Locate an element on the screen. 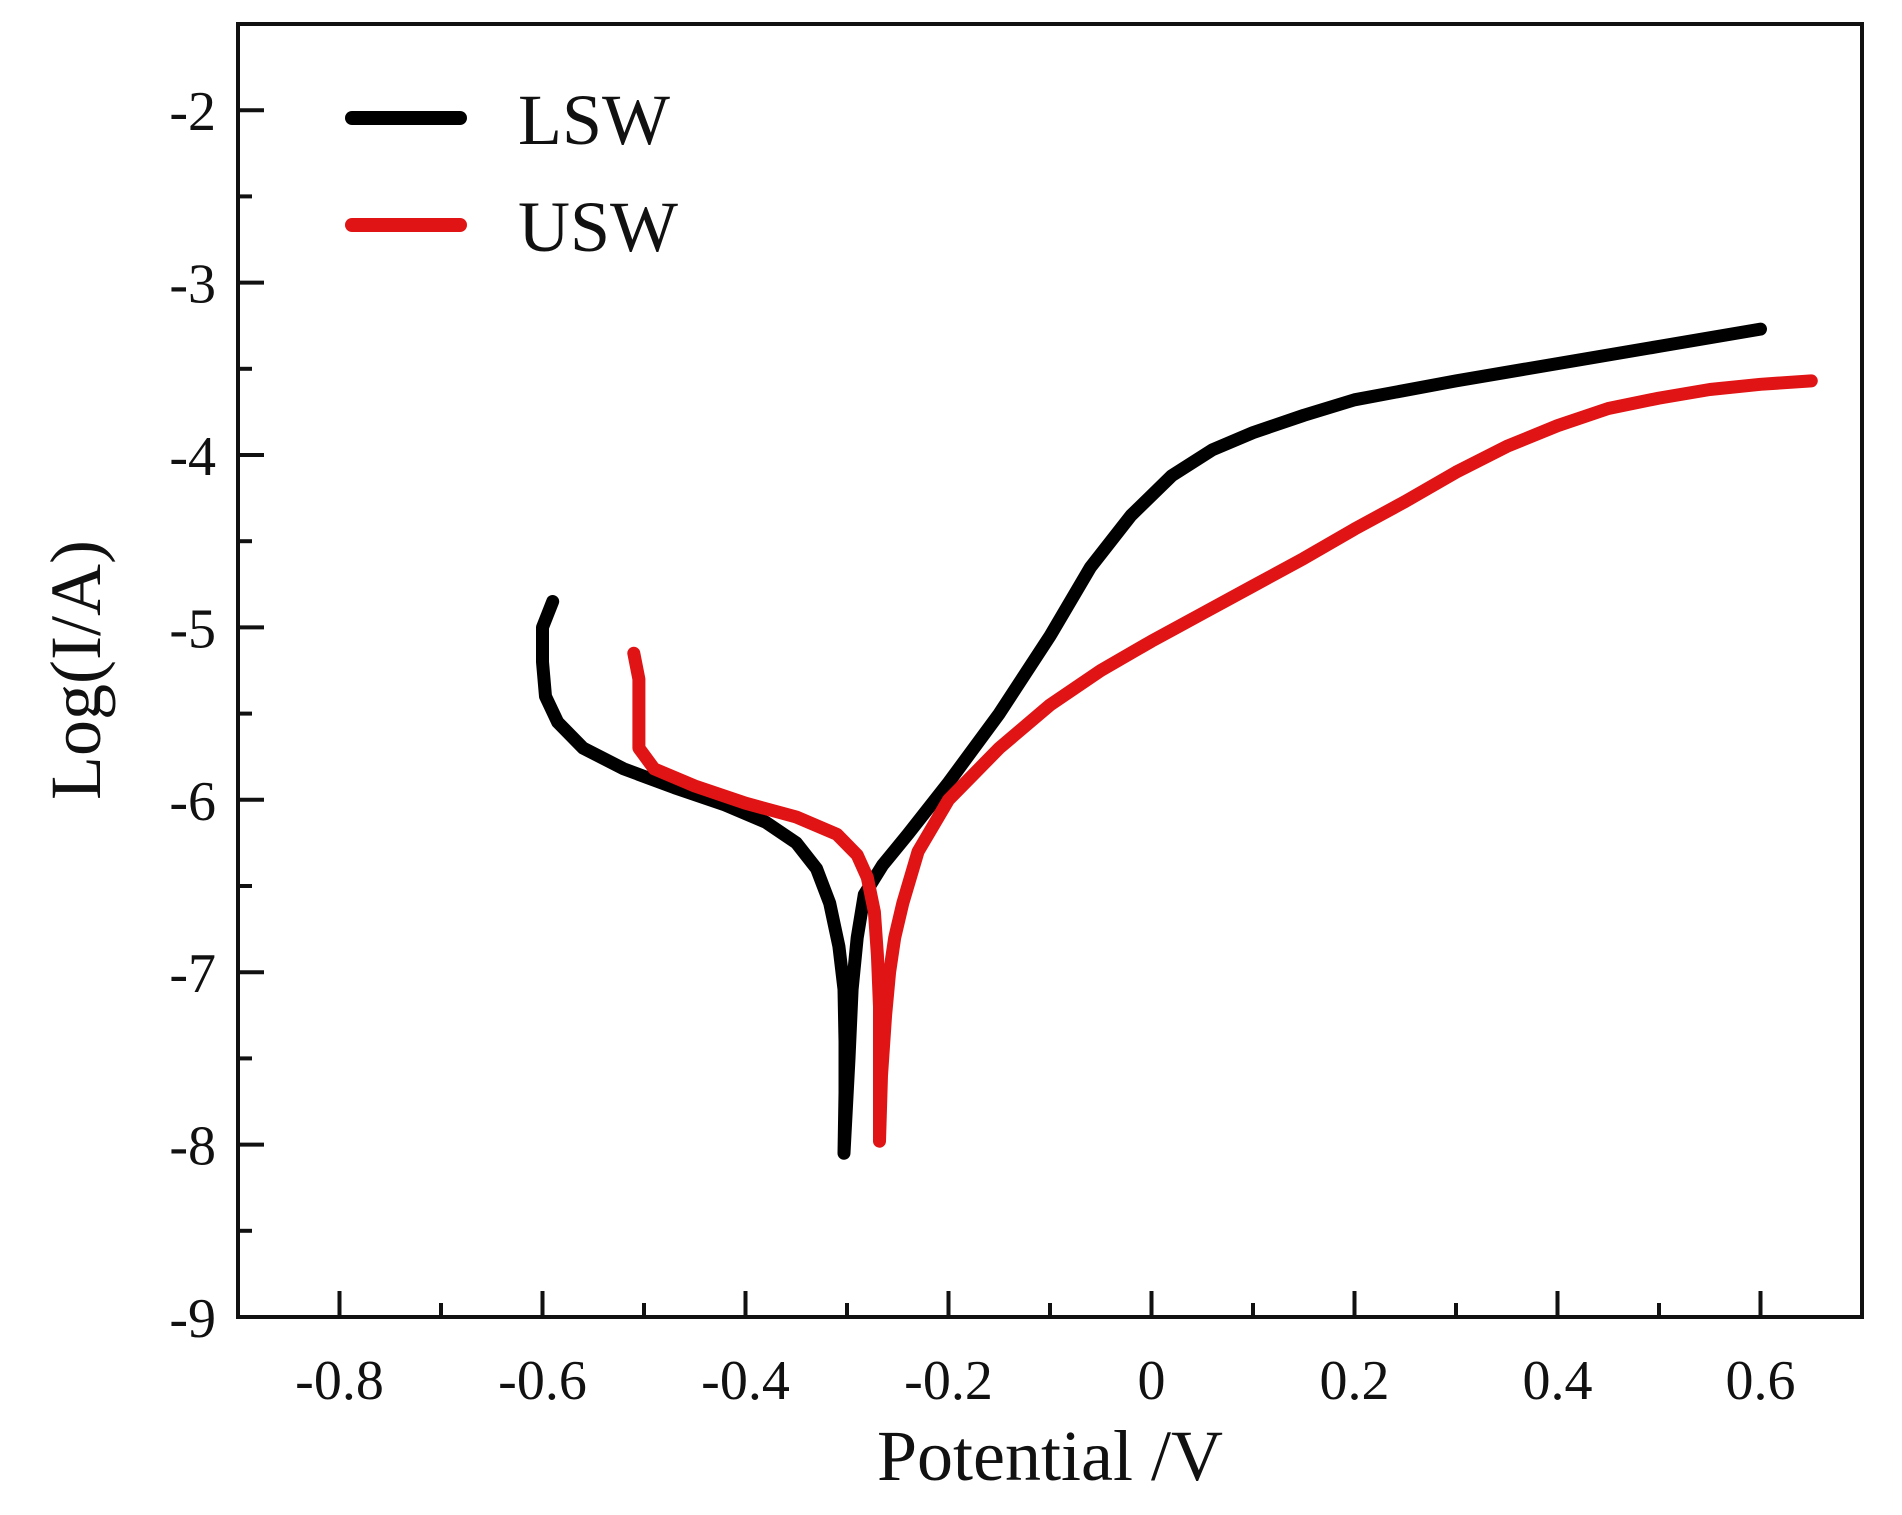  x-tick-label: -0.4 is located at coordinates (745, 1381).